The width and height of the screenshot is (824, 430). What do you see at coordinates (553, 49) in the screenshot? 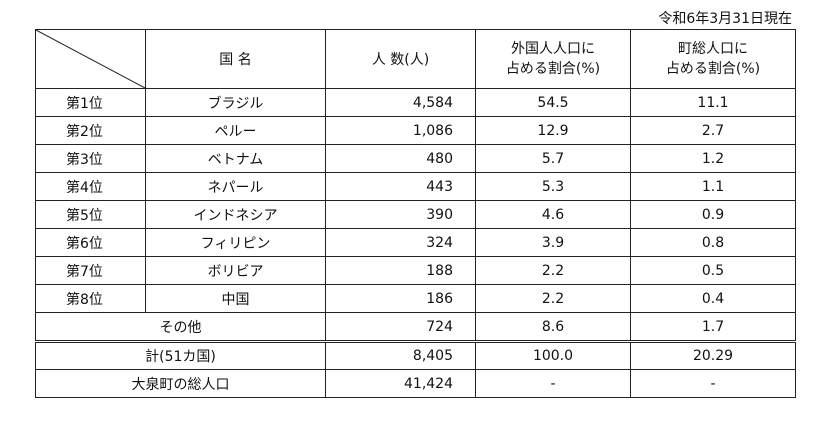
I see `header-pct-foreign-line1: 外国人人口に` at bounding box center [553, 49].